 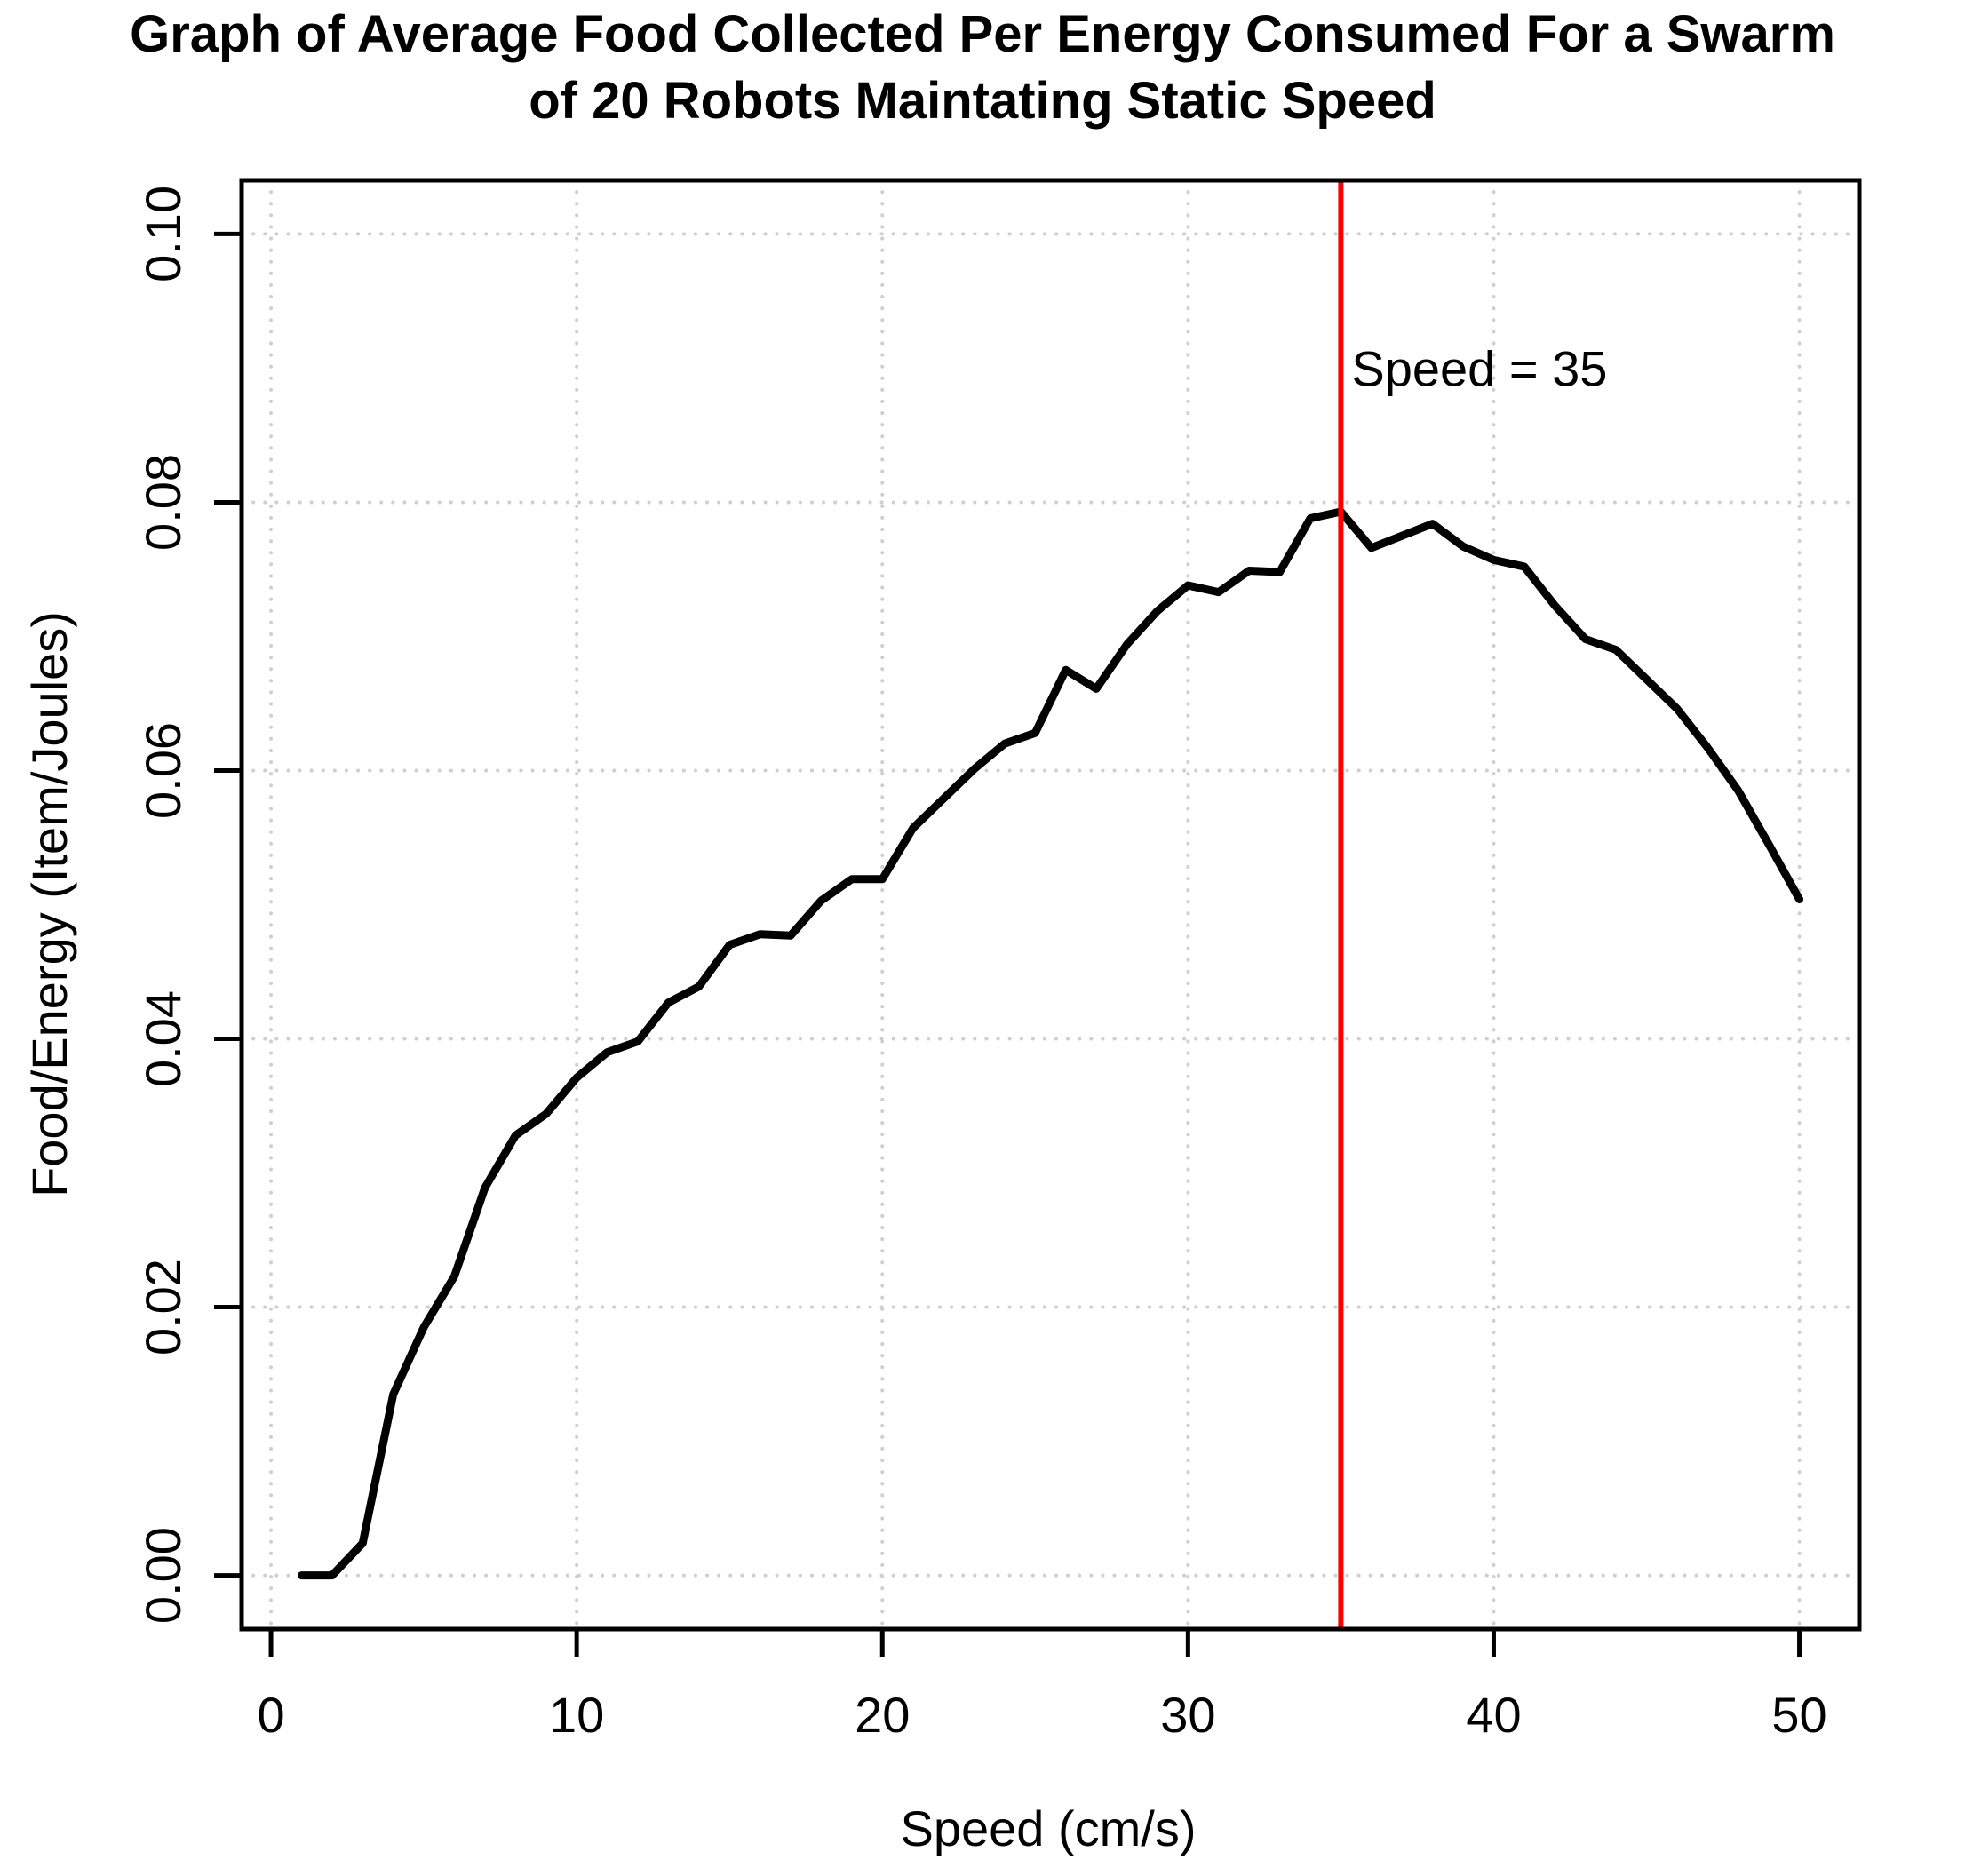 I want to click on x-axis-title: Speed (cm/s), so click(x=1049, y=1828).